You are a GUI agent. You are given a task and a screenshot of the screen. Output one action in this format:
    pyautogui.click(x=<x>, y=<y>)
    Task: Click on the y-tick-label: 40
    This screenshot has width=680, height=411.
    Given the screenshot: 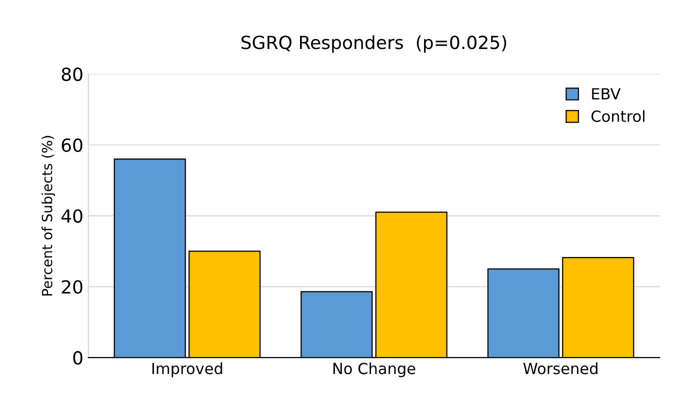 What is the action you would take?
    pyautogui.click(x=71, y=216)
    